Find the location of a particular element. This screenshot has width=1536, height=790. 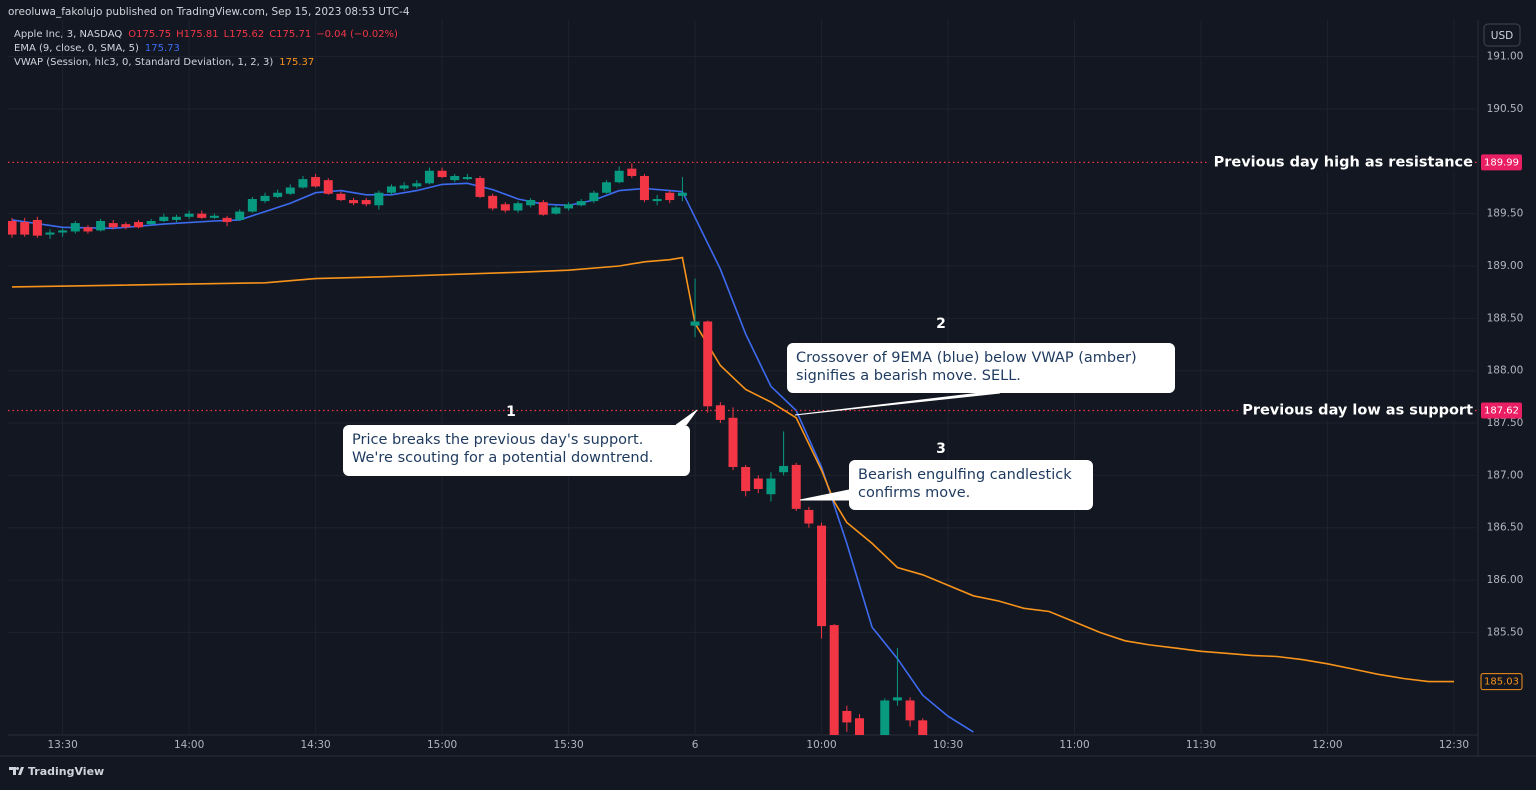

indicator-value: 175.73 is located at coordinates (162, 48).